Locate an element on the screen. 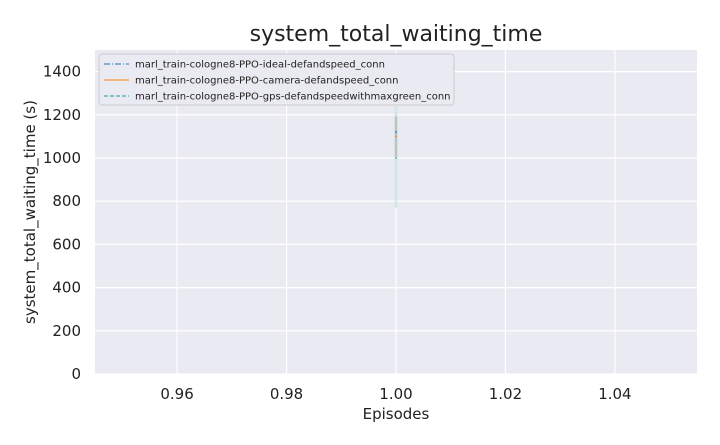 This screenshot has height=445, width=720. legend-box is located at coordinates (276, 79).